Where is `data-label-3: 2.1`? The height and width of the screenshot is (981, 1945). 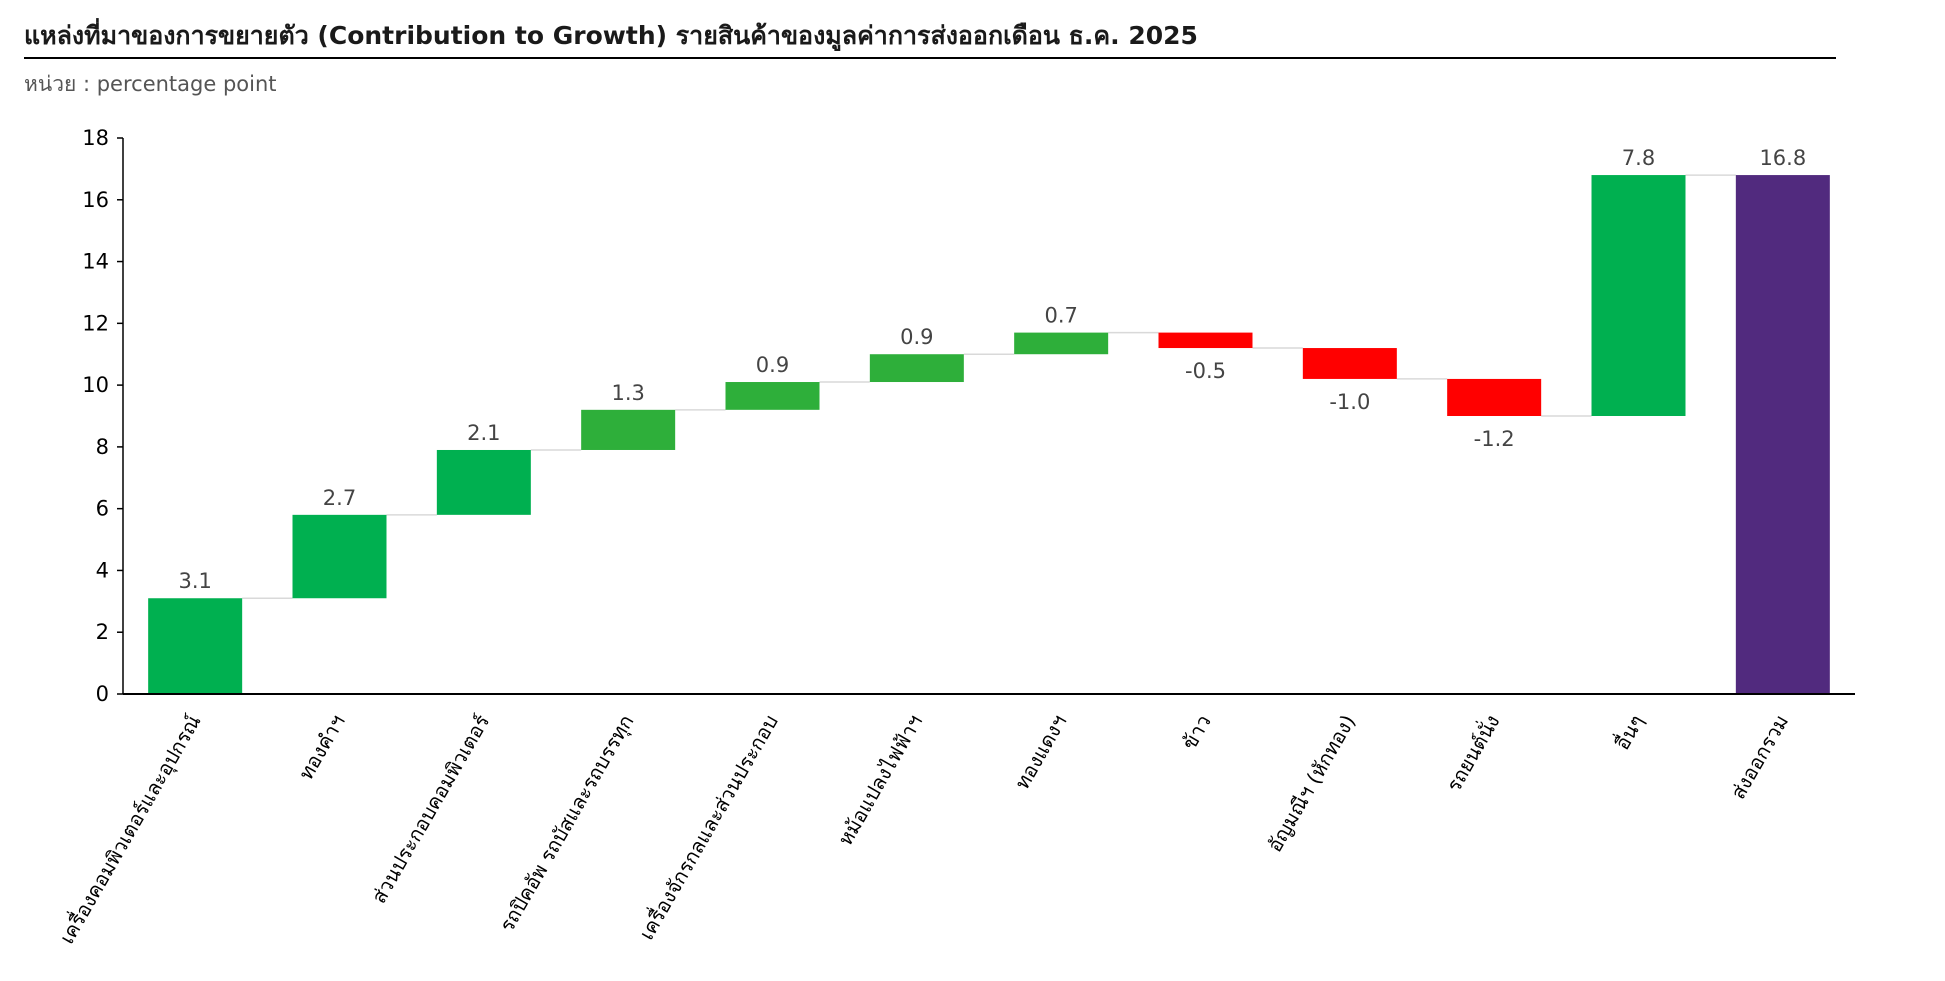
data-label-3: 2.1 is located at coordinates (483, 433).